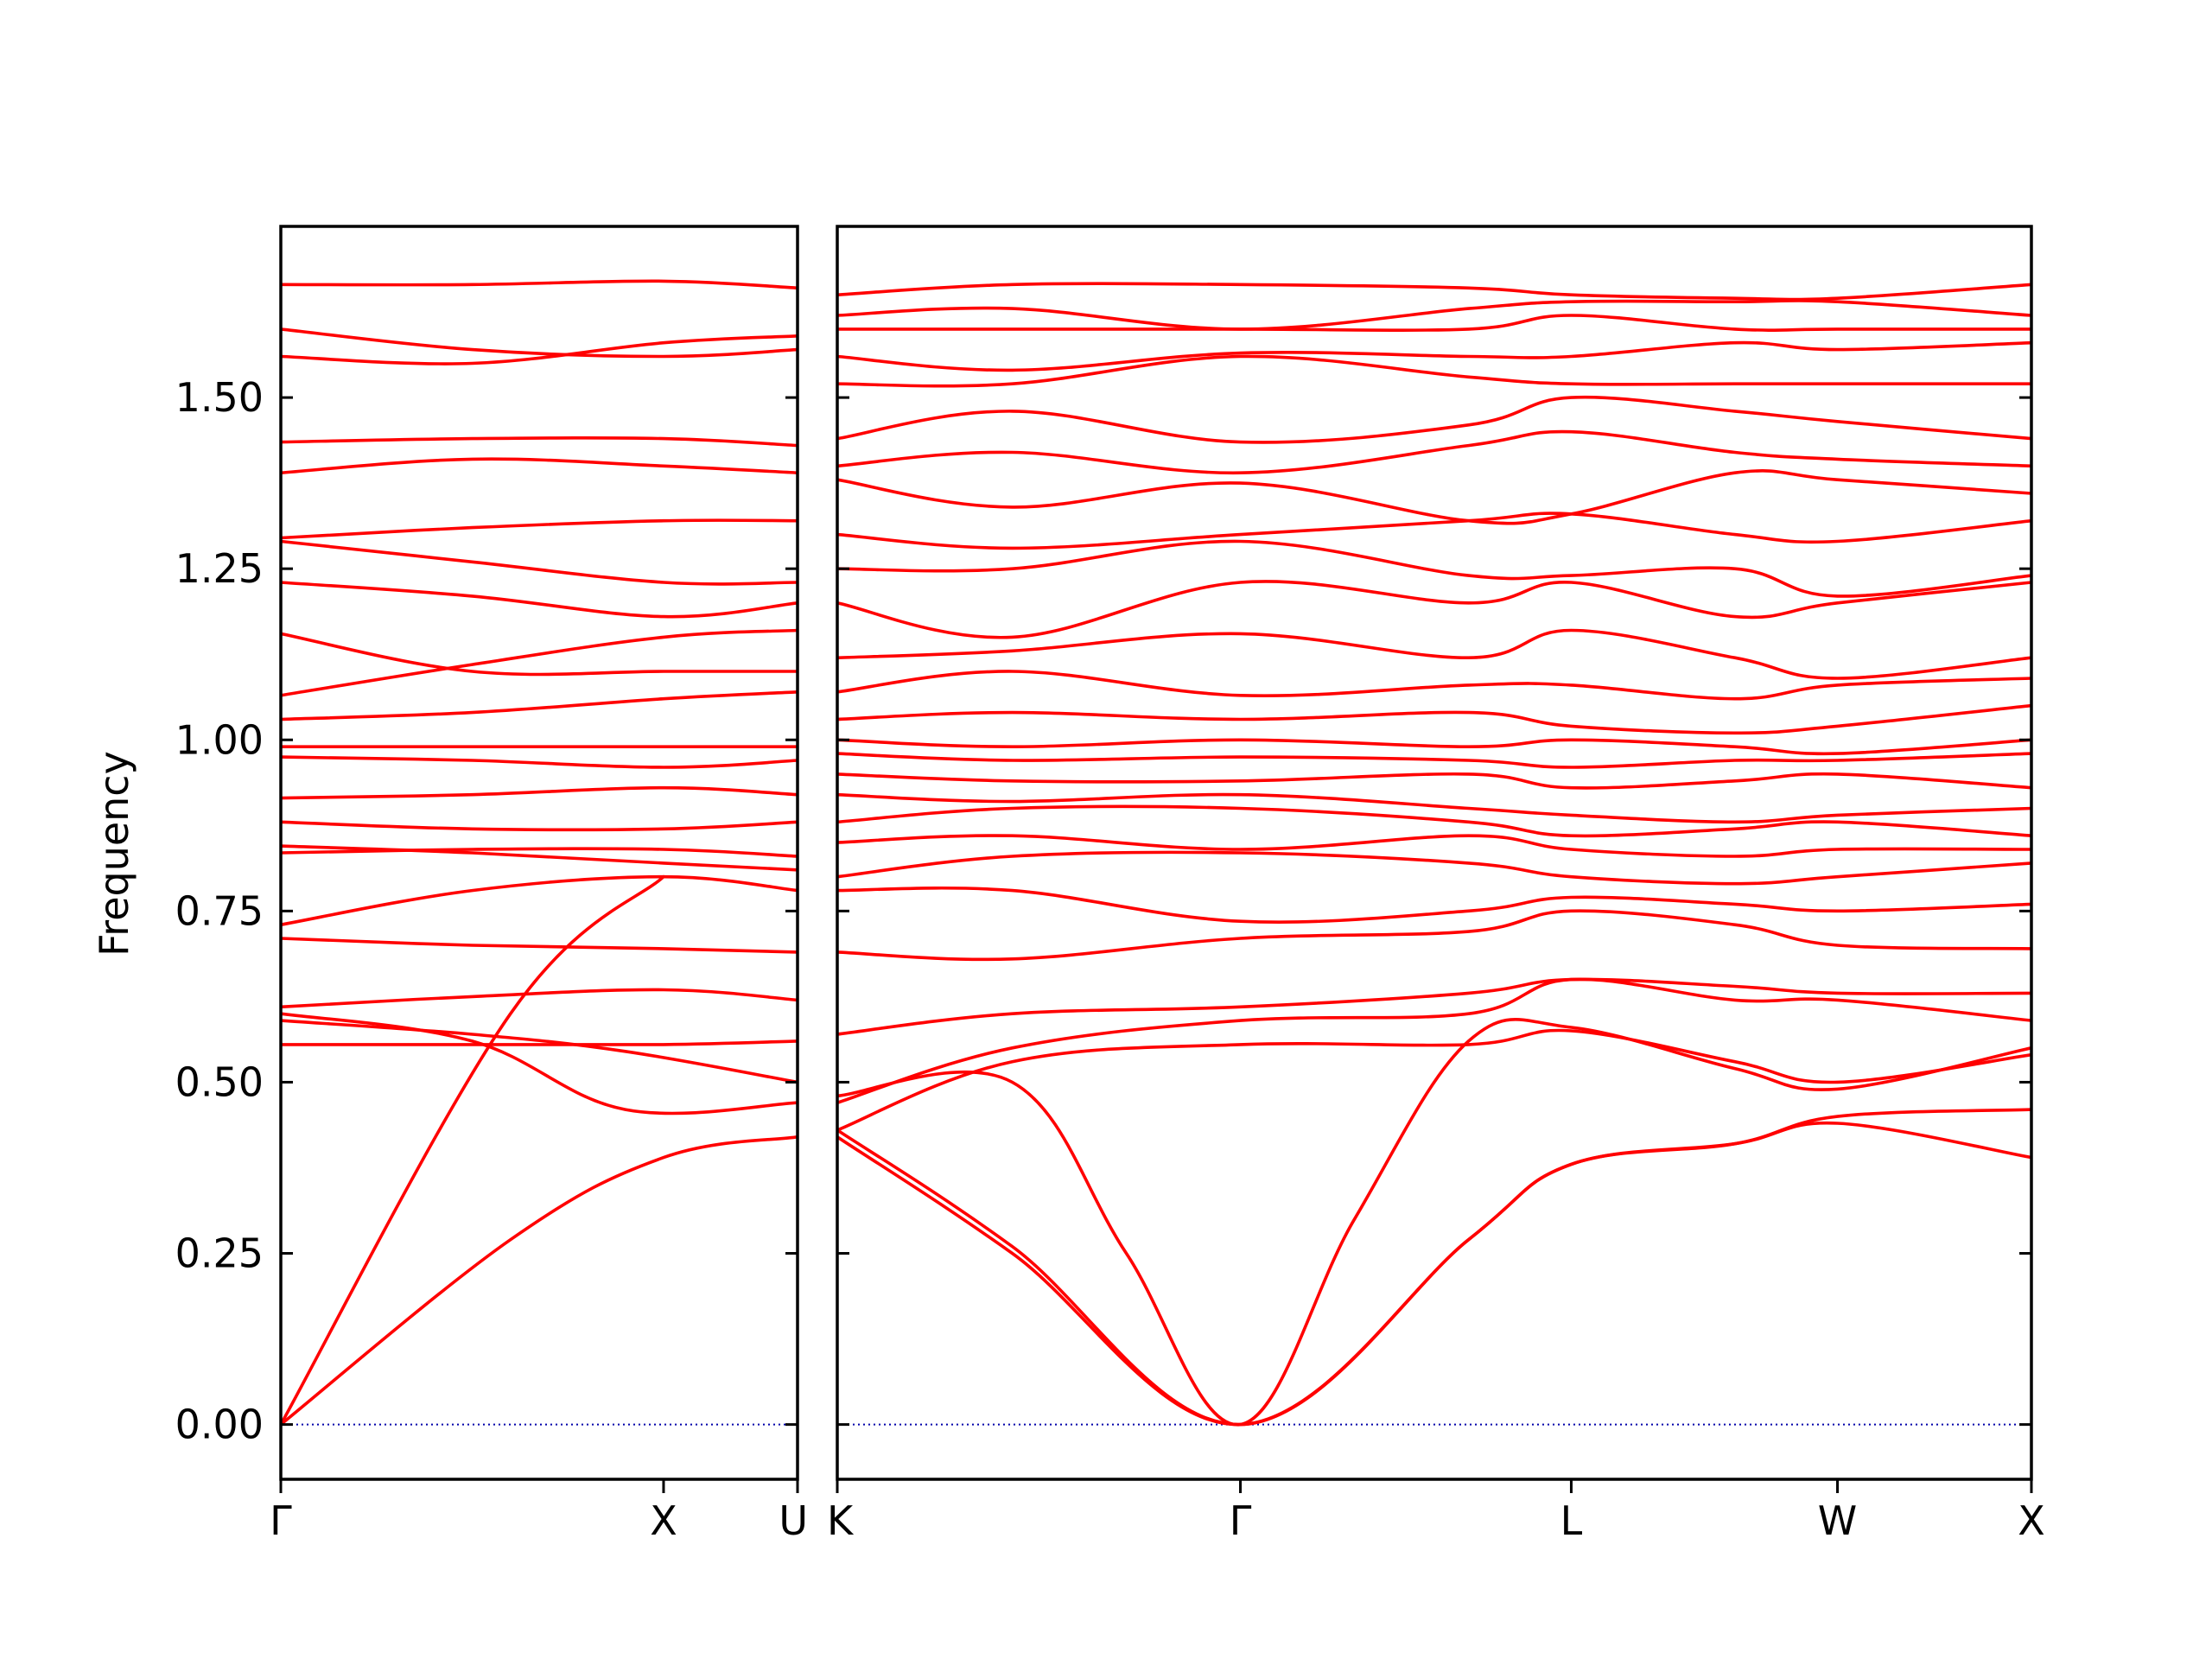 Image resolution: width=2212 pixels, height=1659 pixels. What do you see at coordinates (793, 1520) in the screenshot?
I see `x-tick-label: U` at bounding box center [793, 1520].